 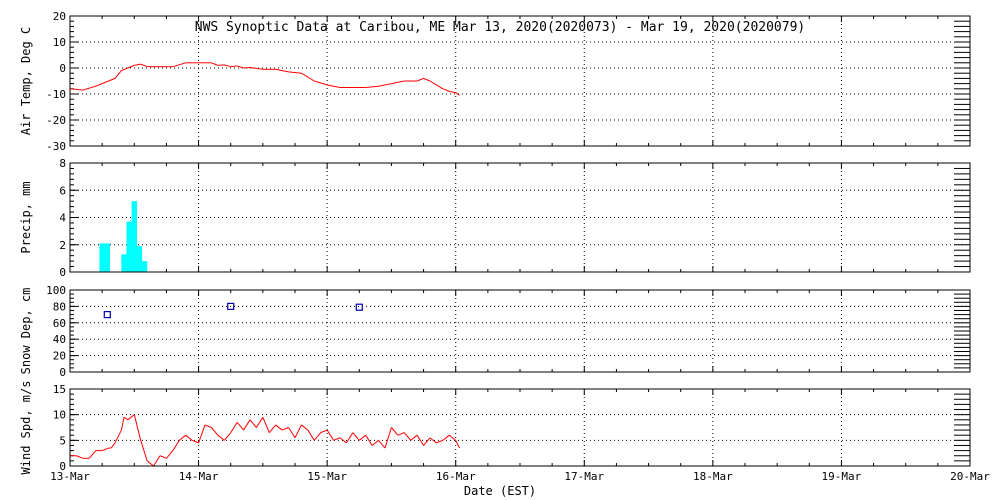 I want to click on y-tick-label: 6, so click(x=62, y=190).